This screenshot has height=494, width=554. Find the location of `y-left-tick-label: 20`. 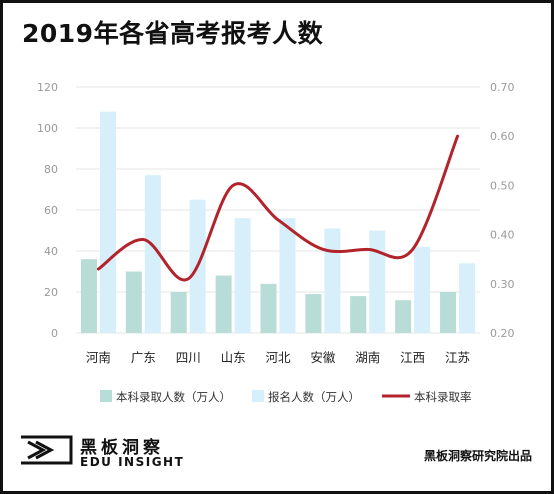

y-left-tick-label: 20 is located at coordinates (51, 292).